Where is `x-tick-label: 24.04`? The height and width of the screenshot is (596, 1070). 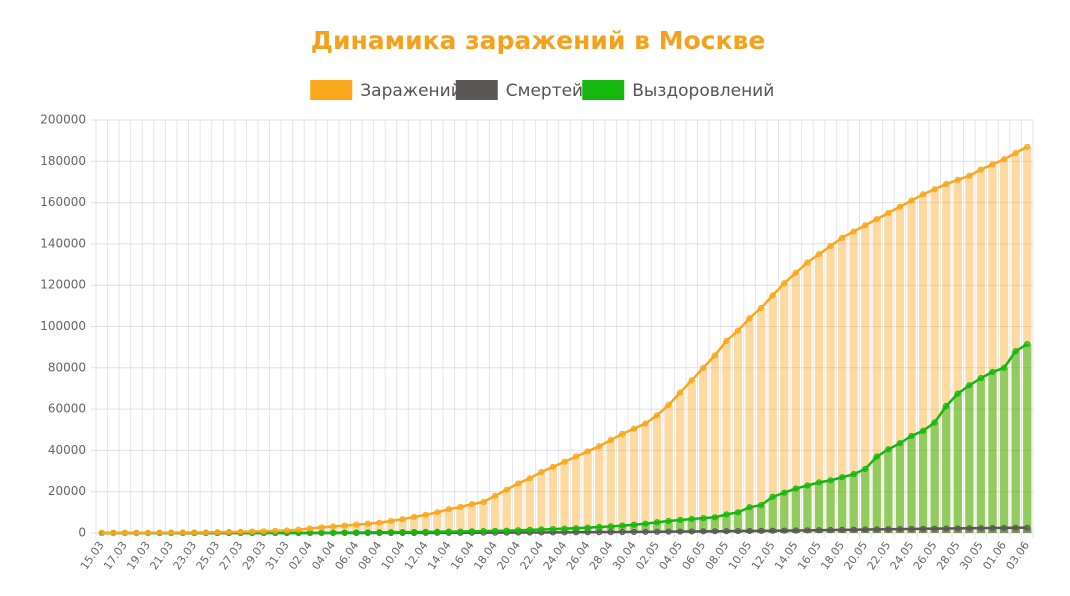
x-tick-label: 24.04 is located at coordinates (555, 555).